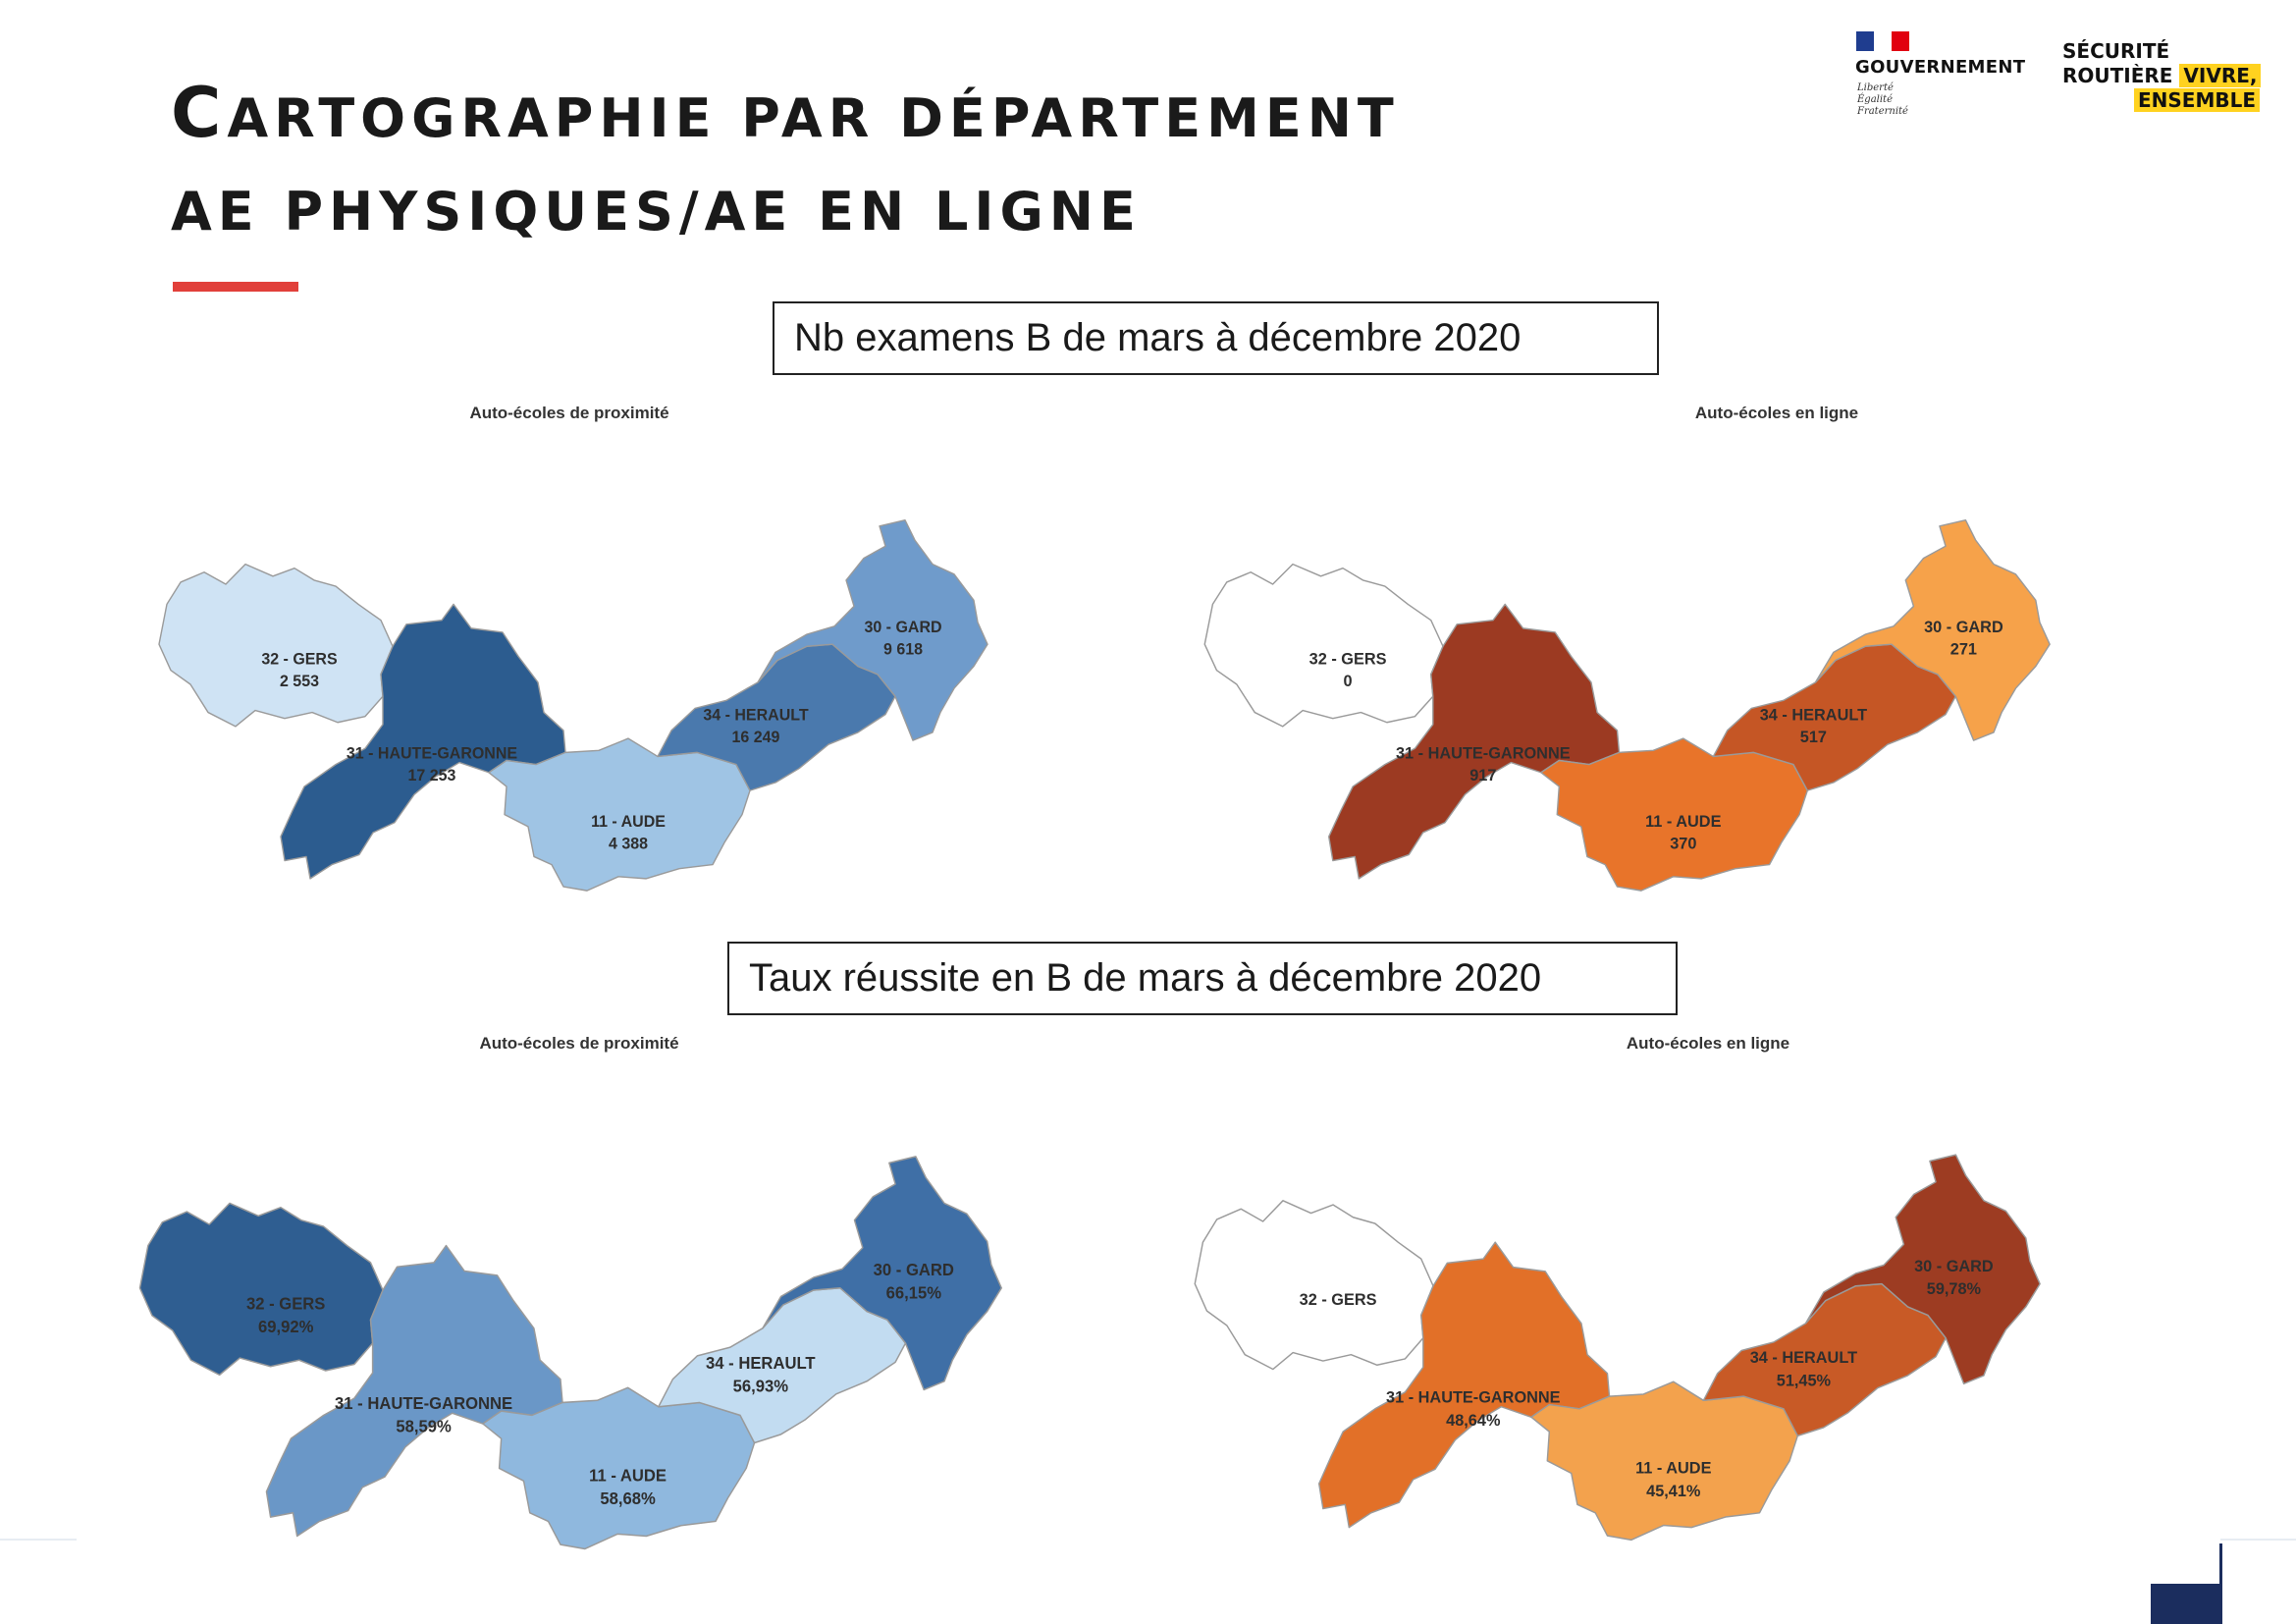  Describe the element at coordinates (1954, 1288) in the screenshot. I see `department-value-gard: 59,78%` at that location.